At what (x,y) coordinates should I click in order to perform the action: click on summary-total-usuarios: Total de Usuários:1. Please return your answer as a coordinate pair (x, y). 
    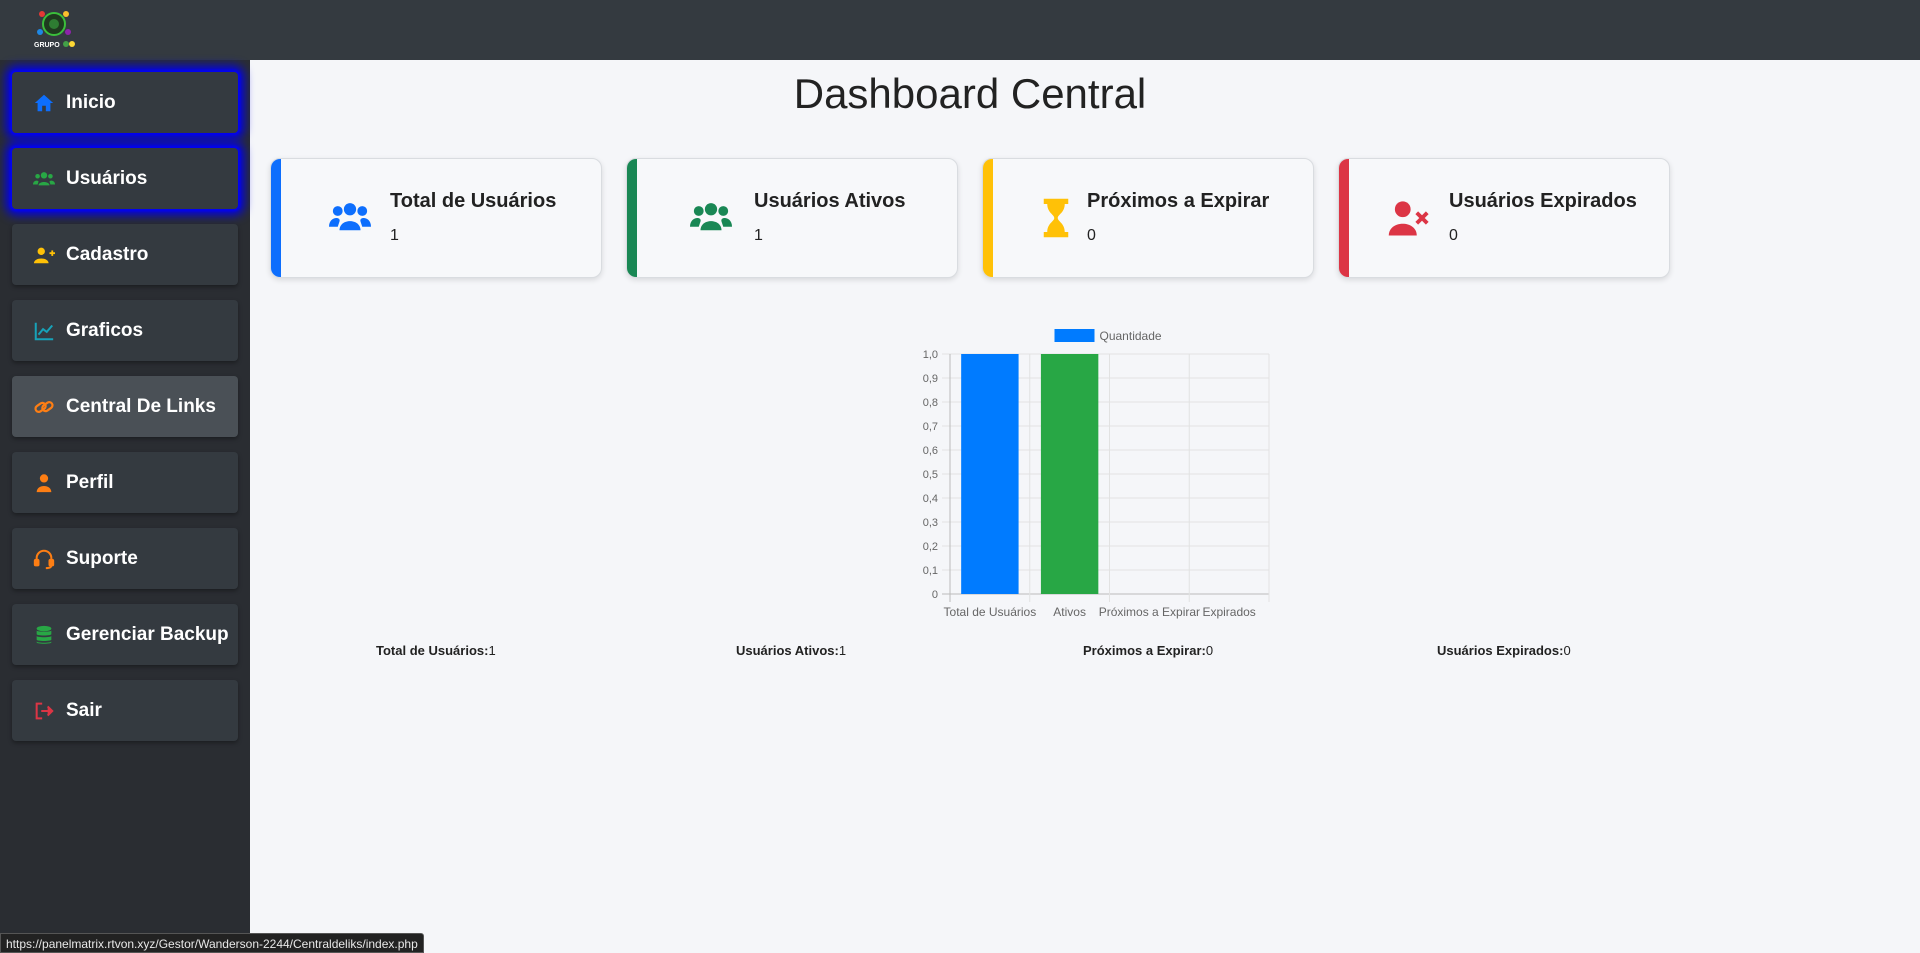
    Looking at the image, I should click on (436, 650).